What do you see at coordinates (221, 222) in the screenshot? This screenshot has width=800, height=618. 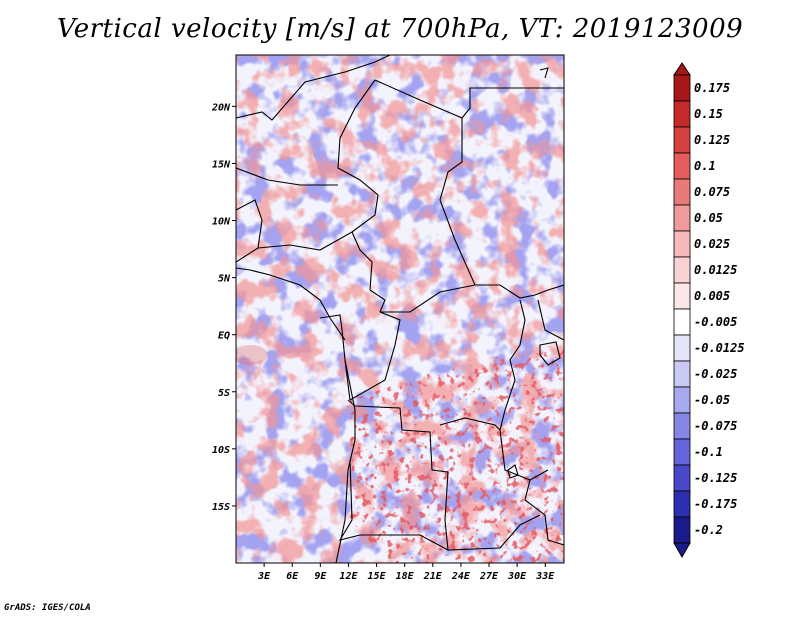 I see `lat-tick-label: 10N` at bounding box center [221, 222].